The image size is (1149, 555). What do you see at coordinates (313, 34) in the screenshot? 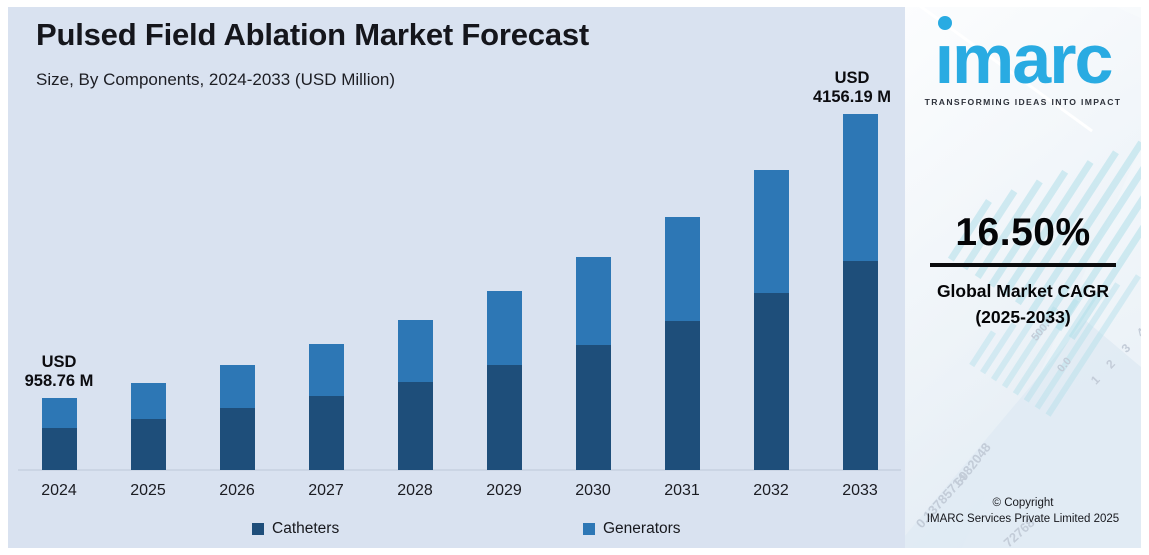
I see `chart-title: Pulsed Field Ablation Market Forecast` at bounding box center [313, 34].